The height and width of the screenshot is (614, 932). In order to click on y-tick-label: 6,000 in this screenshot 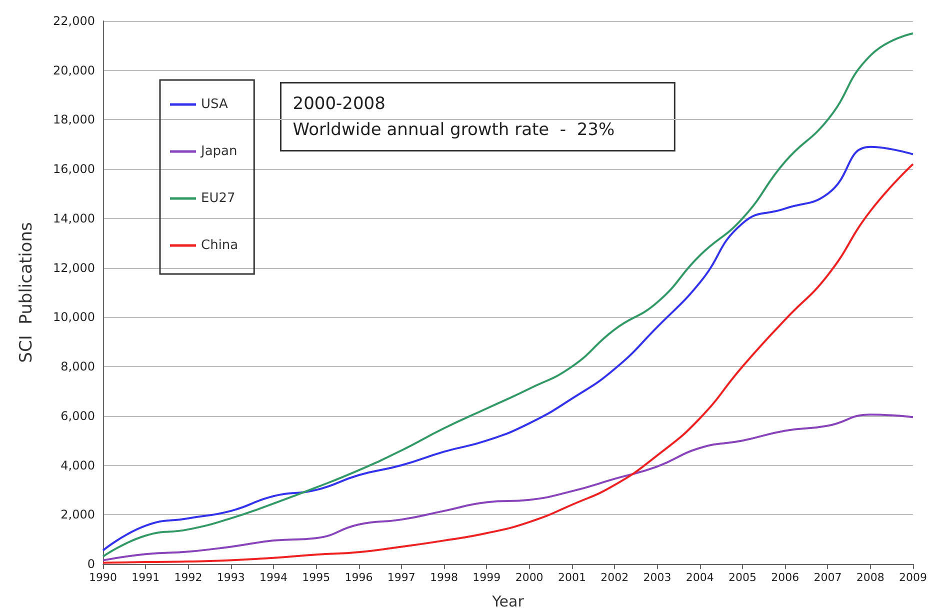, I will do `click(77, 415)`.